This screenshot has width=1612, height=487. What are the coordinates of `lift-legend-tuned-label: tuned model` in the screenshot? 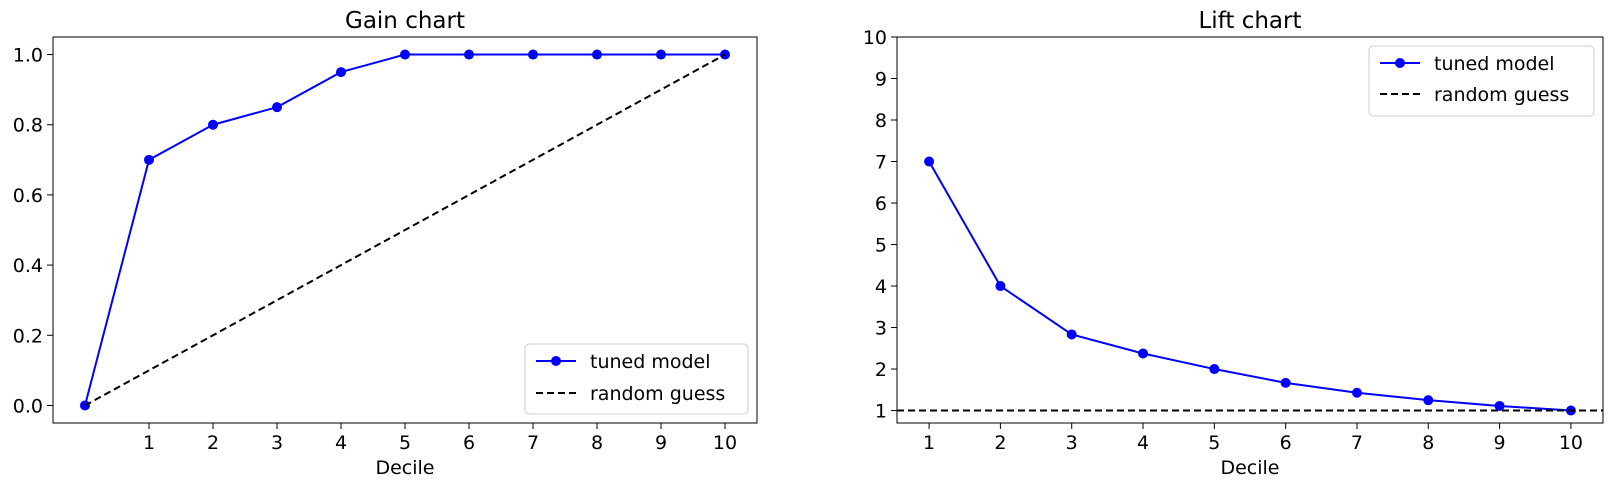 It's located at (1494, 64).